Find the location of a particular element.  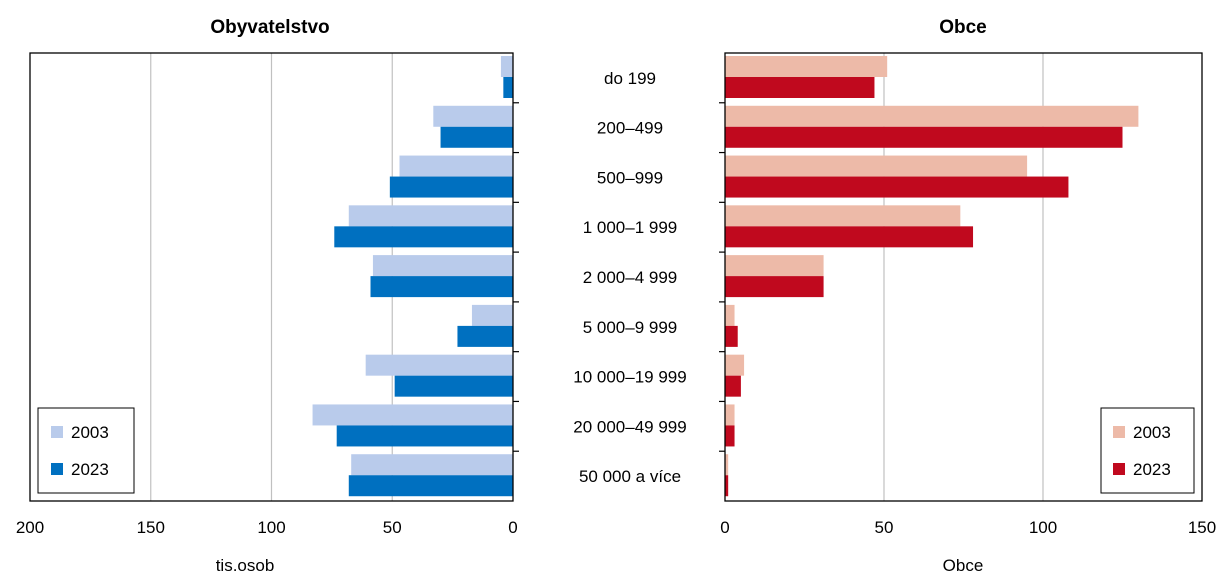

right-tick-labels: 0 50 100 150 is located at coordinates (968, 527).